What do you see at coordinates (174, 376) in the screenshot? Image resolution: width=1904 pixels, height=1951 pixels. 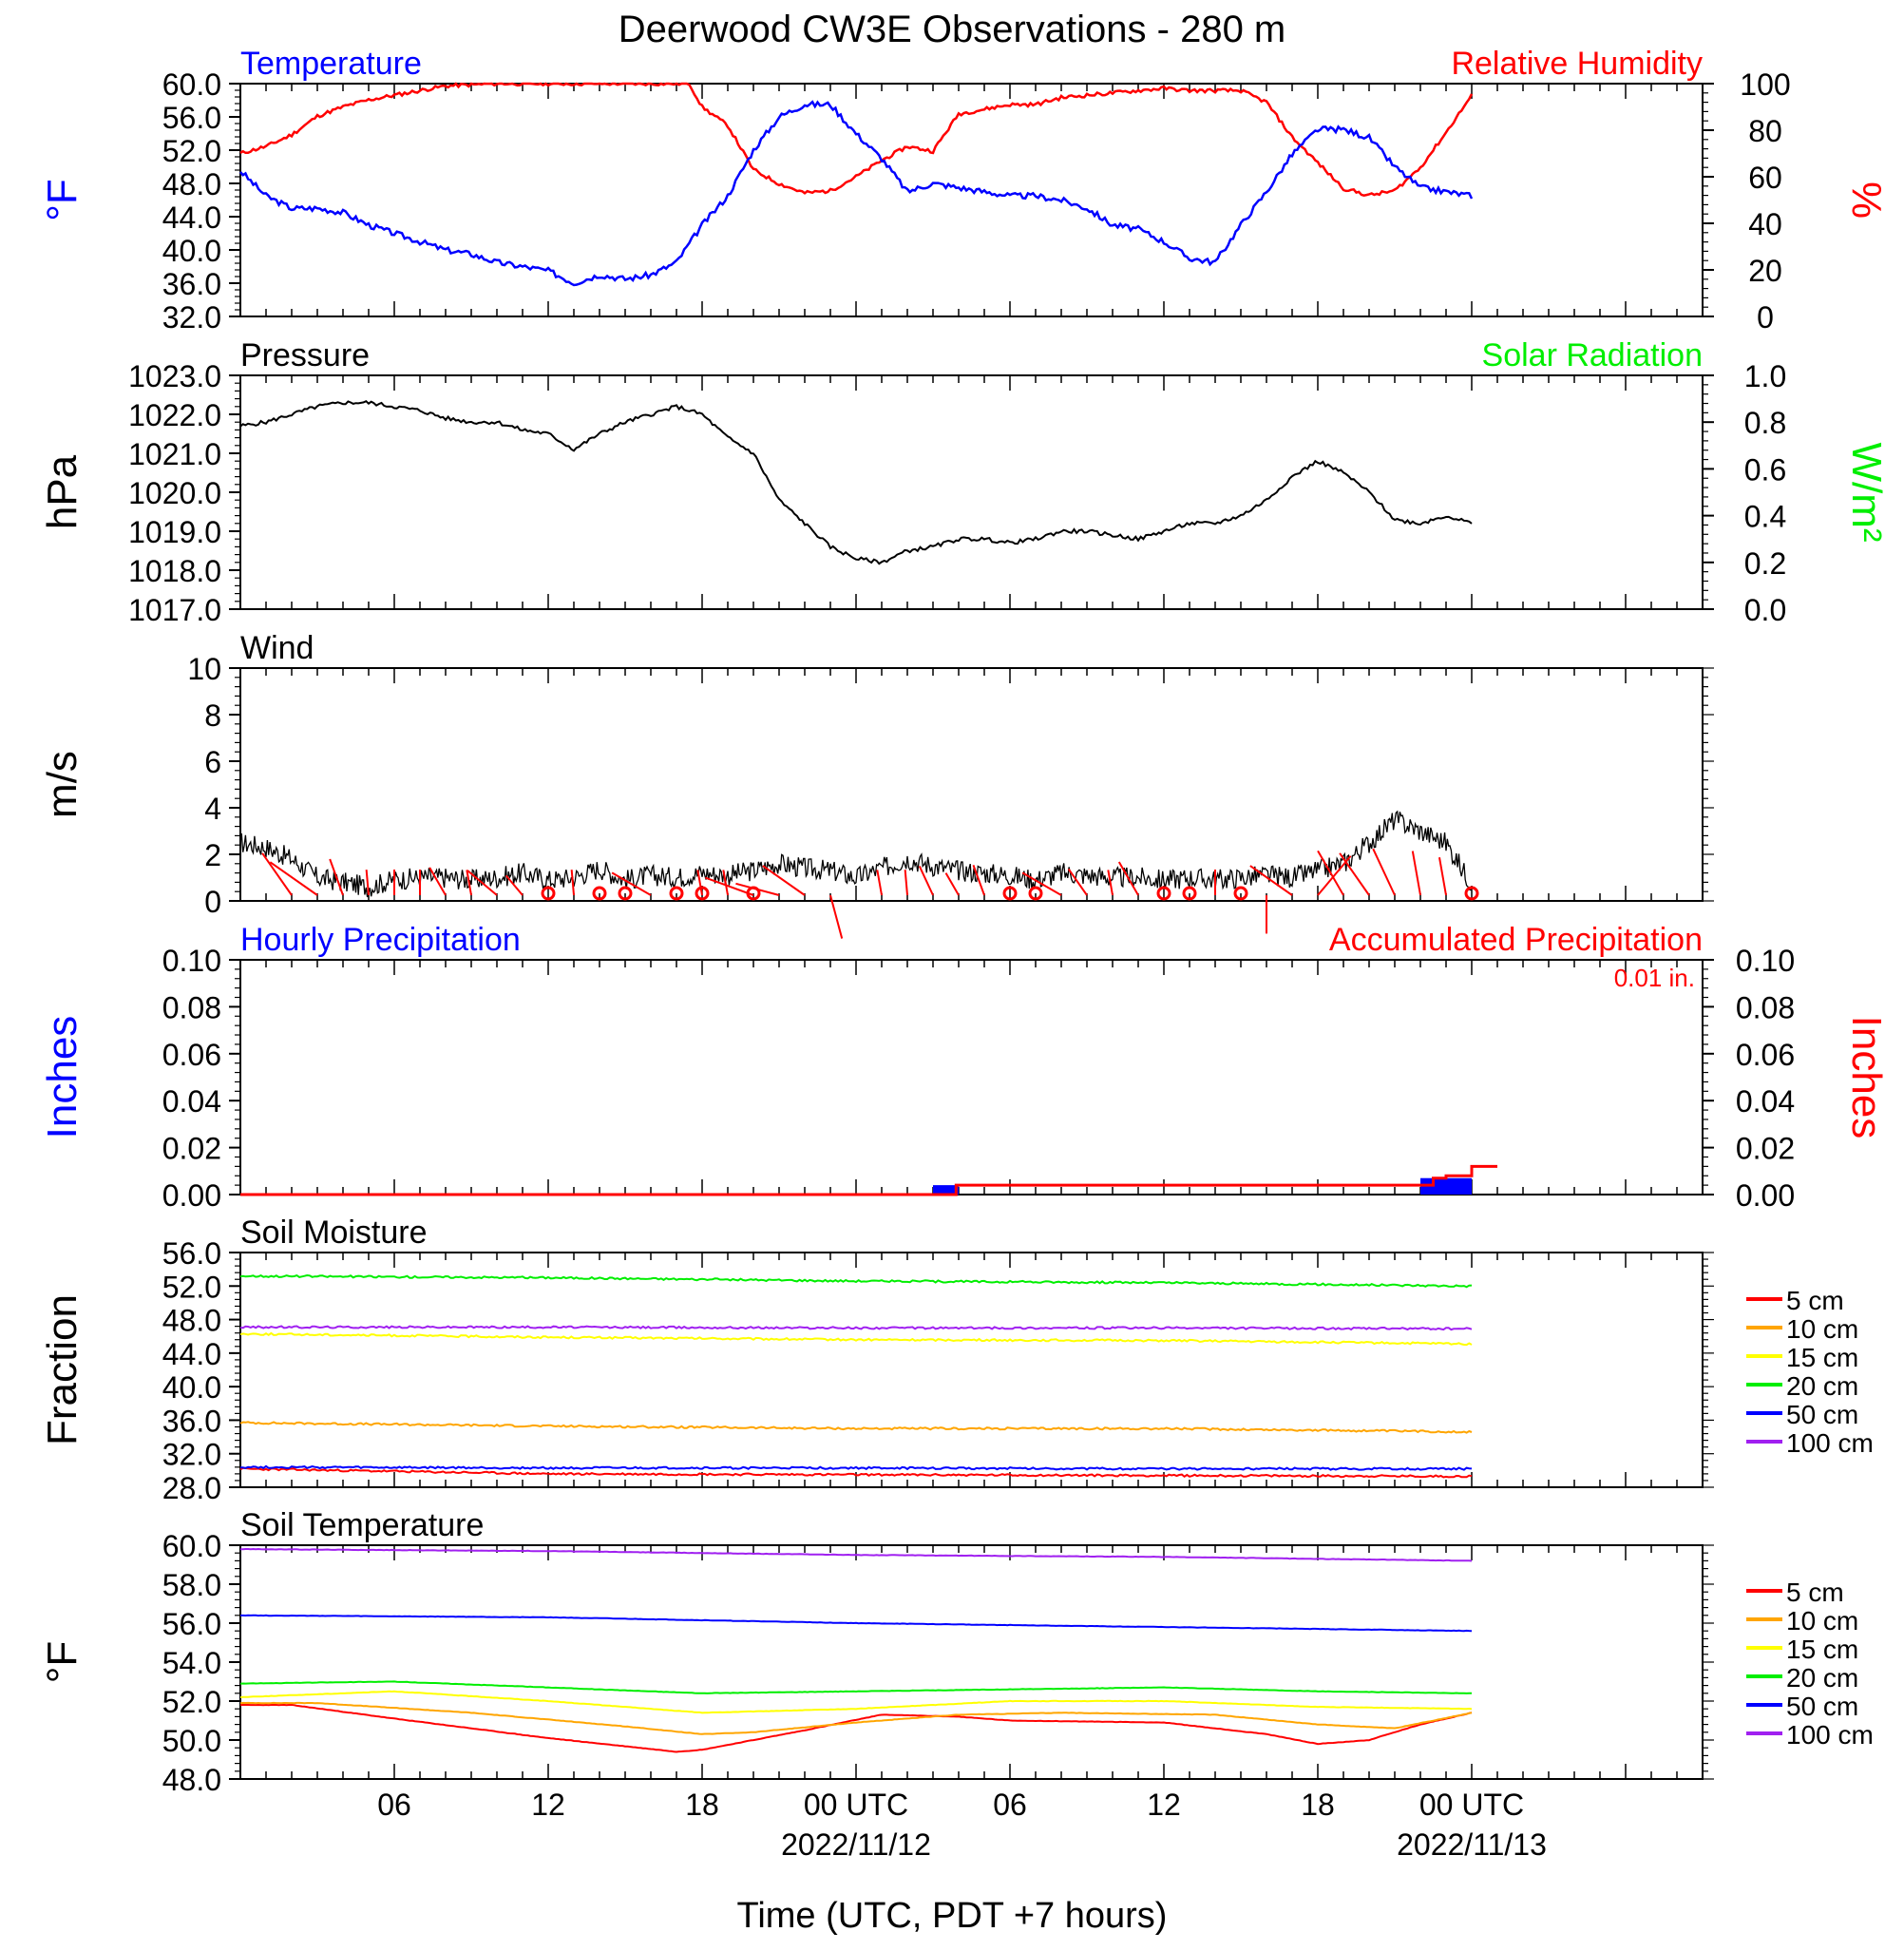 I see `y-tick-label: 1023.0` at bounding box center [174, 376].